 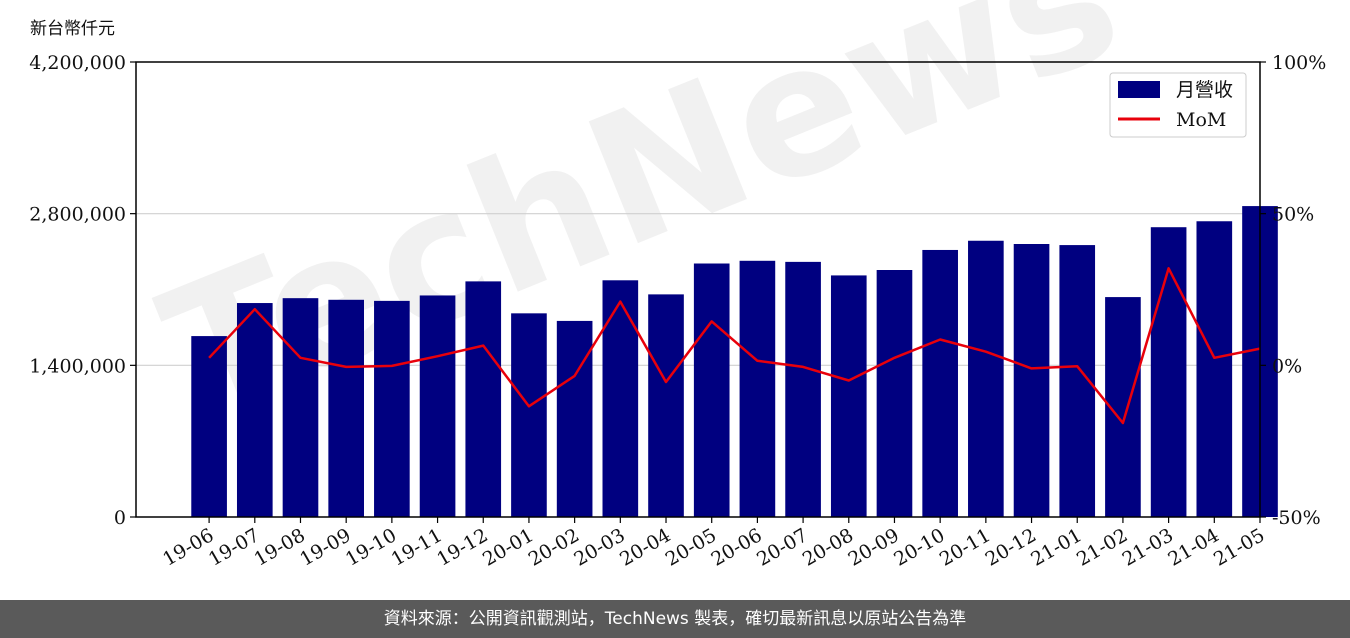 What do you see at coordinates (462, 547) in the screenshot?
I see `x-tick-label-19-12: 19-12` at bounding box center [462, 547].